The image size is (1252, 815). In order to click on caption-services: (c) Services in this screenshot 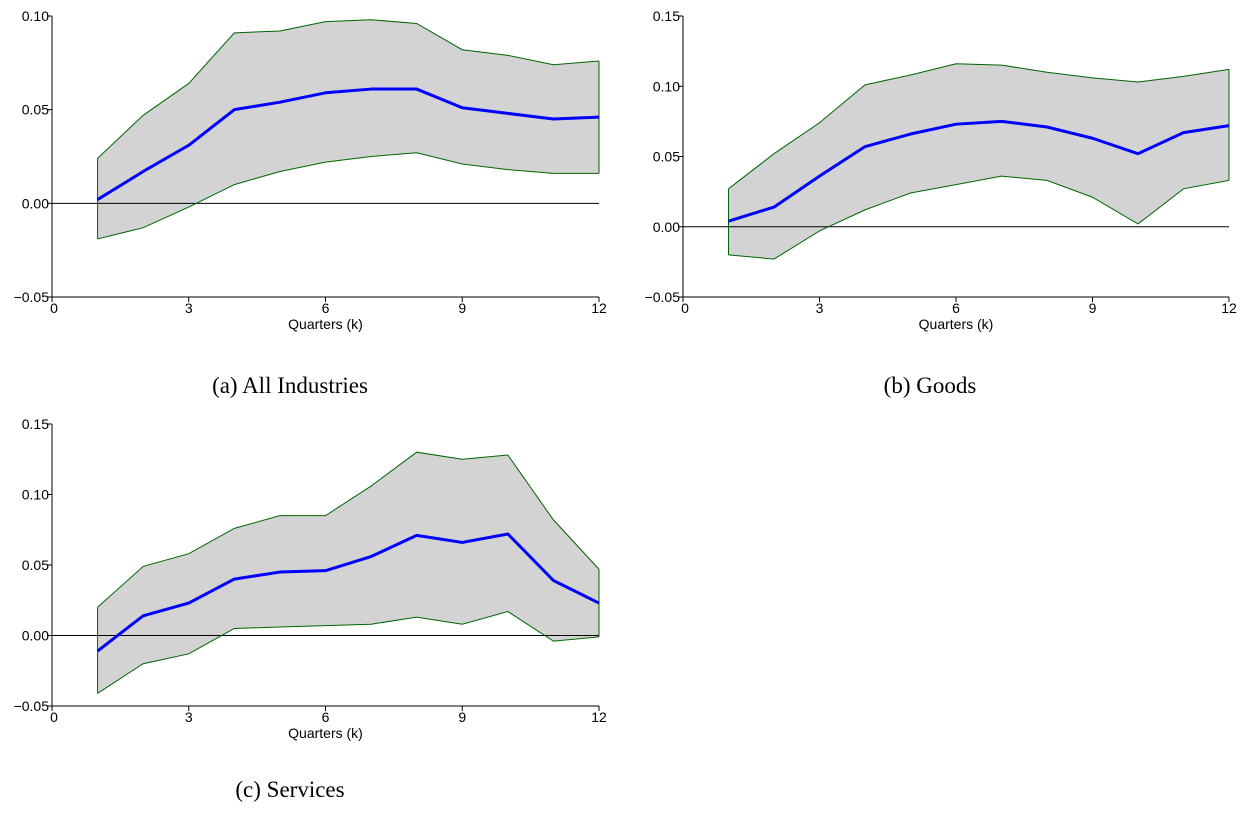, I will do `click(289, 789)`.